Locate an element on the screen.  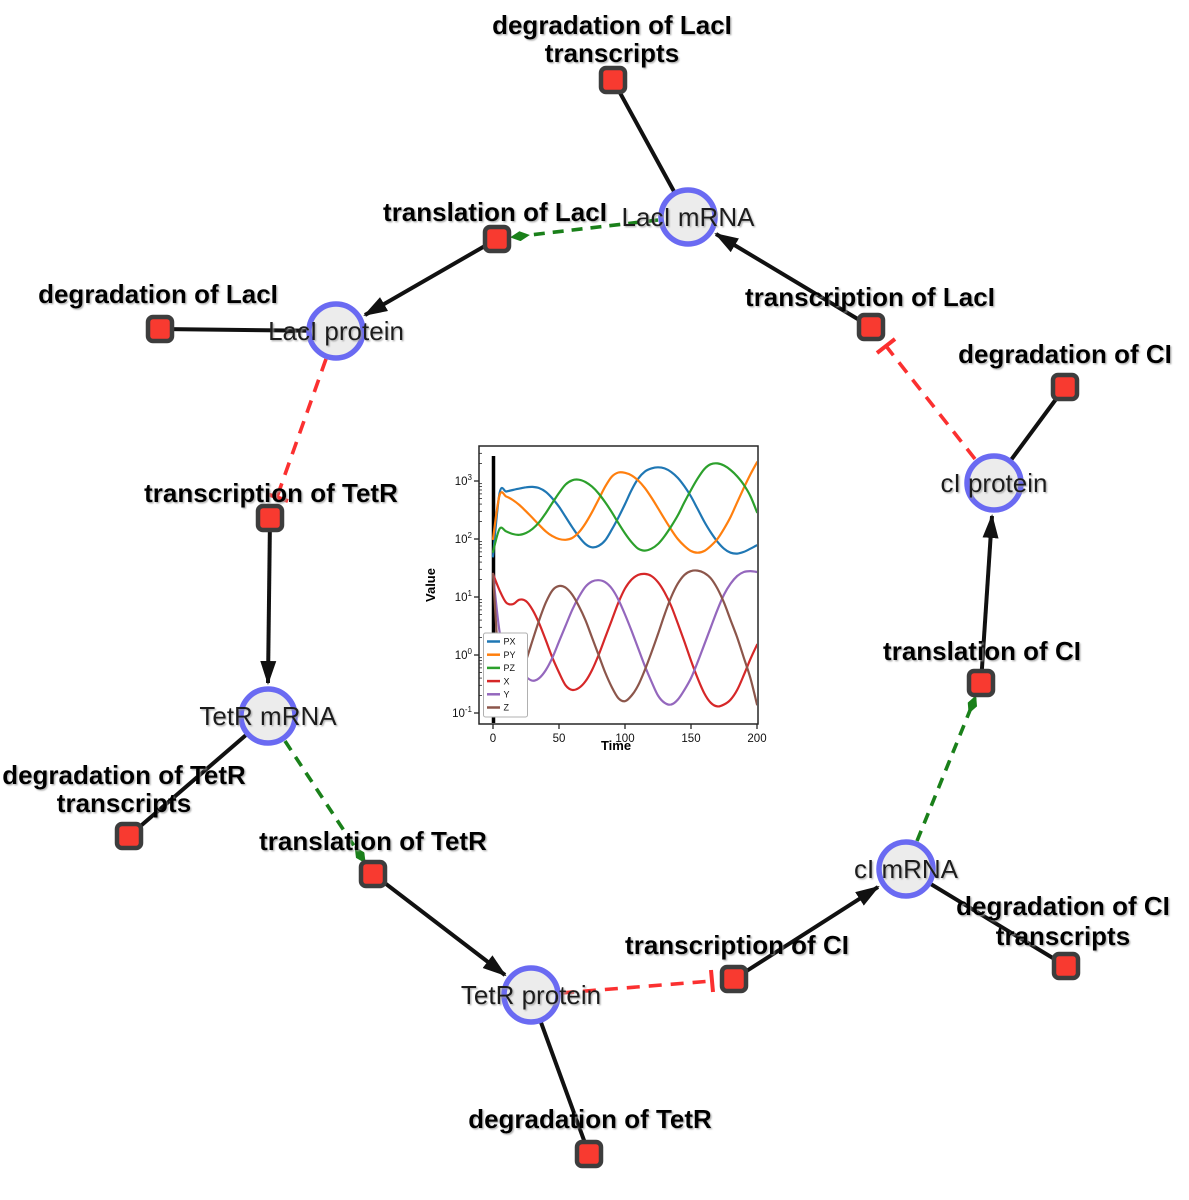
edge-tetrmrna-modifies-translation-tetr is located at coordinates (324, 802).